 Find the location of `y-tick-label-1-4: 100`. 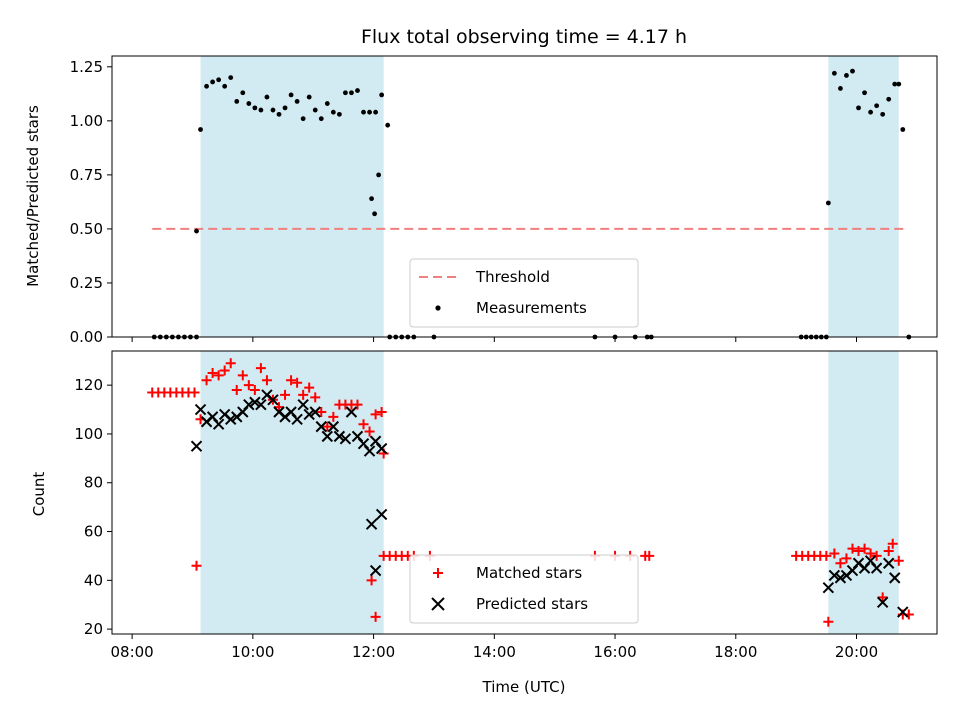

y-tick-label-1-4: 100 is located at coordinates (88, 434).